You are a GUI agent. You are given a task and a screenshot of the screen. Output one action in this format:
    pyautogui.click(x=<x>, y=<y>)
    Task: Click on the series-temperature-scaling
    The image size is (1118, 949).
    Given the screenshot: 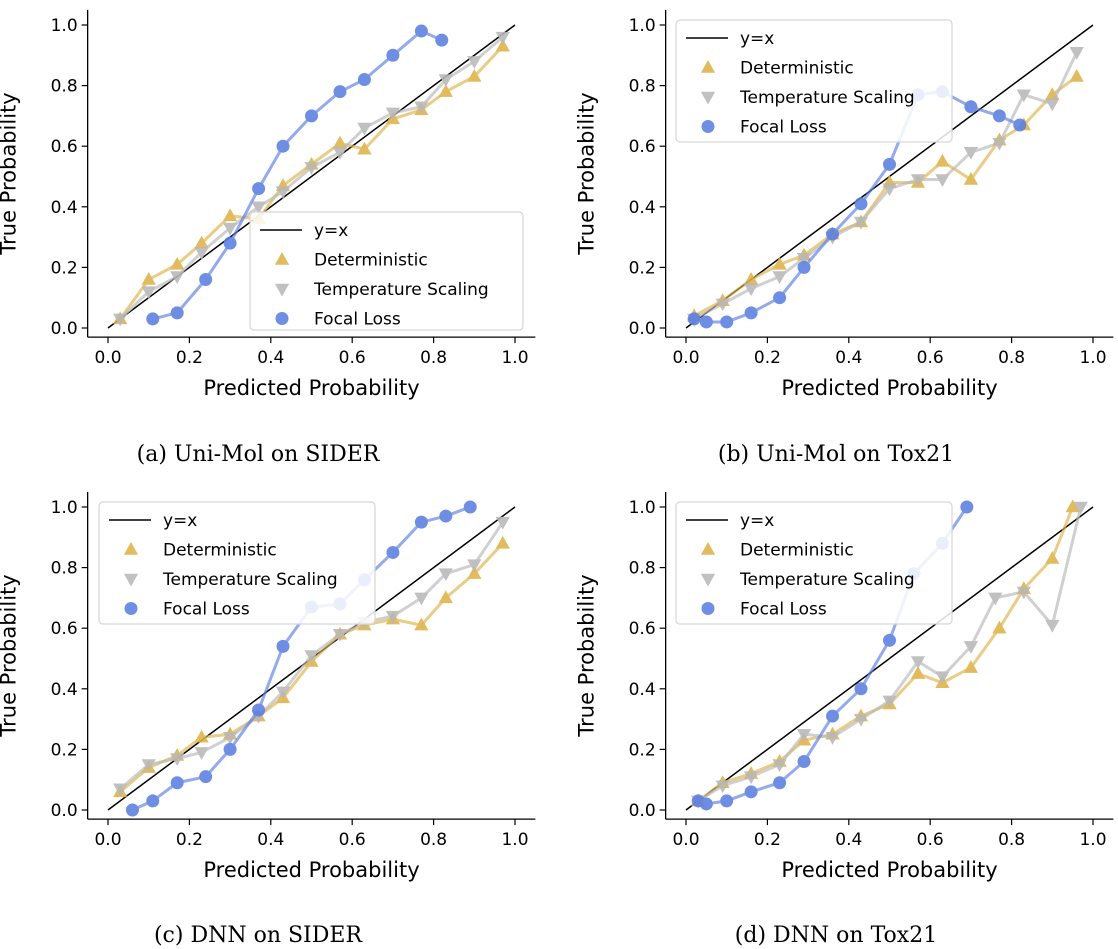 What is the action you would take?
    pyautogui.click(x=311, y=179)
    